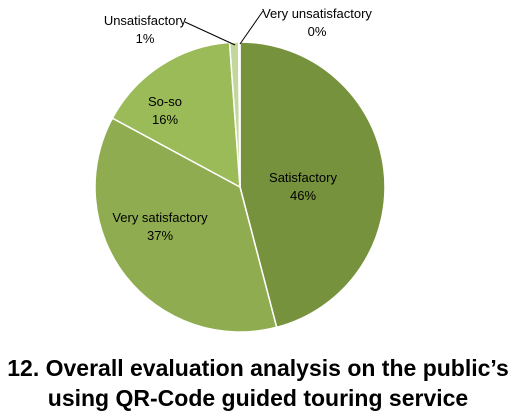 Image resolution: width=516 pixels, height=417 pixels. Describe the element at coordinates (239, 114) in the screenshot. I see `pie-slice-very-unsatisfactory` at that location.